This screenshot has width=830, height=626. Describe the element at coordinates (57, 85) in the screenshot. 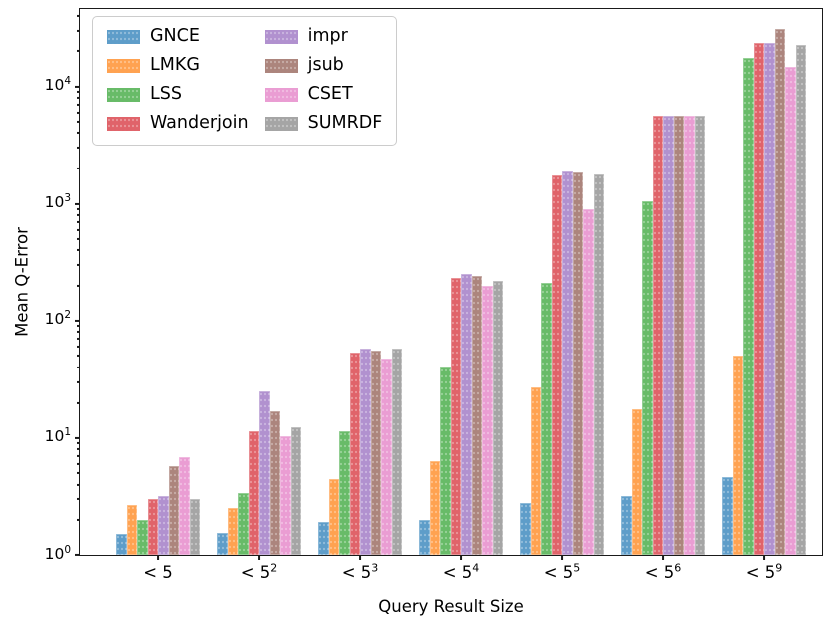

I see `y-tick-label: 104` at that location.